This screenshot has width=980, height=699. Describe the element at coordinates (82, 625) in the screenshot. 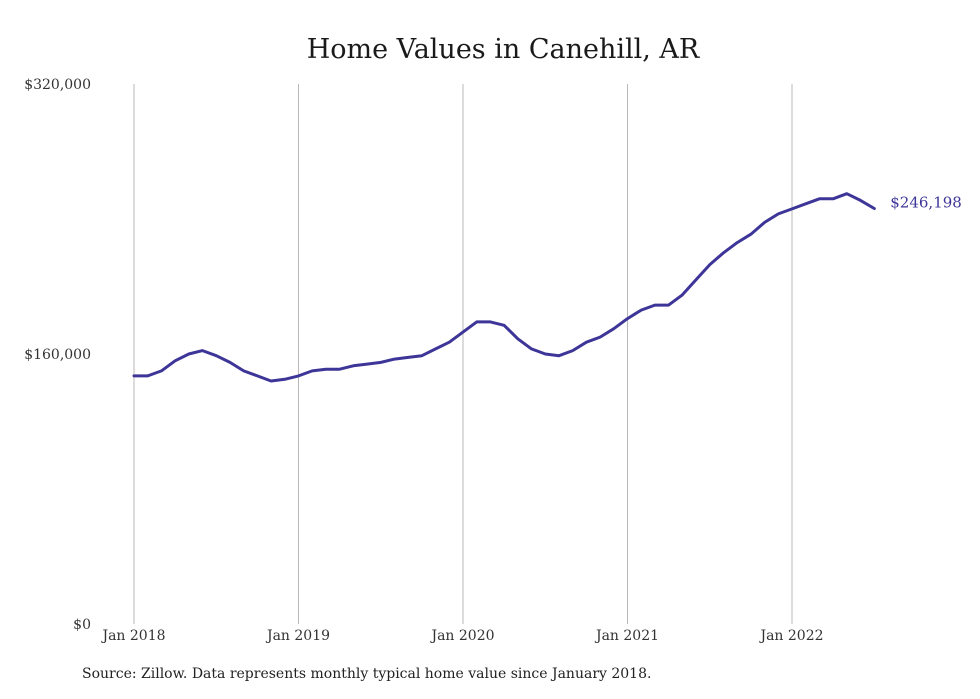

I see `y-tick-label: $0` at that location.